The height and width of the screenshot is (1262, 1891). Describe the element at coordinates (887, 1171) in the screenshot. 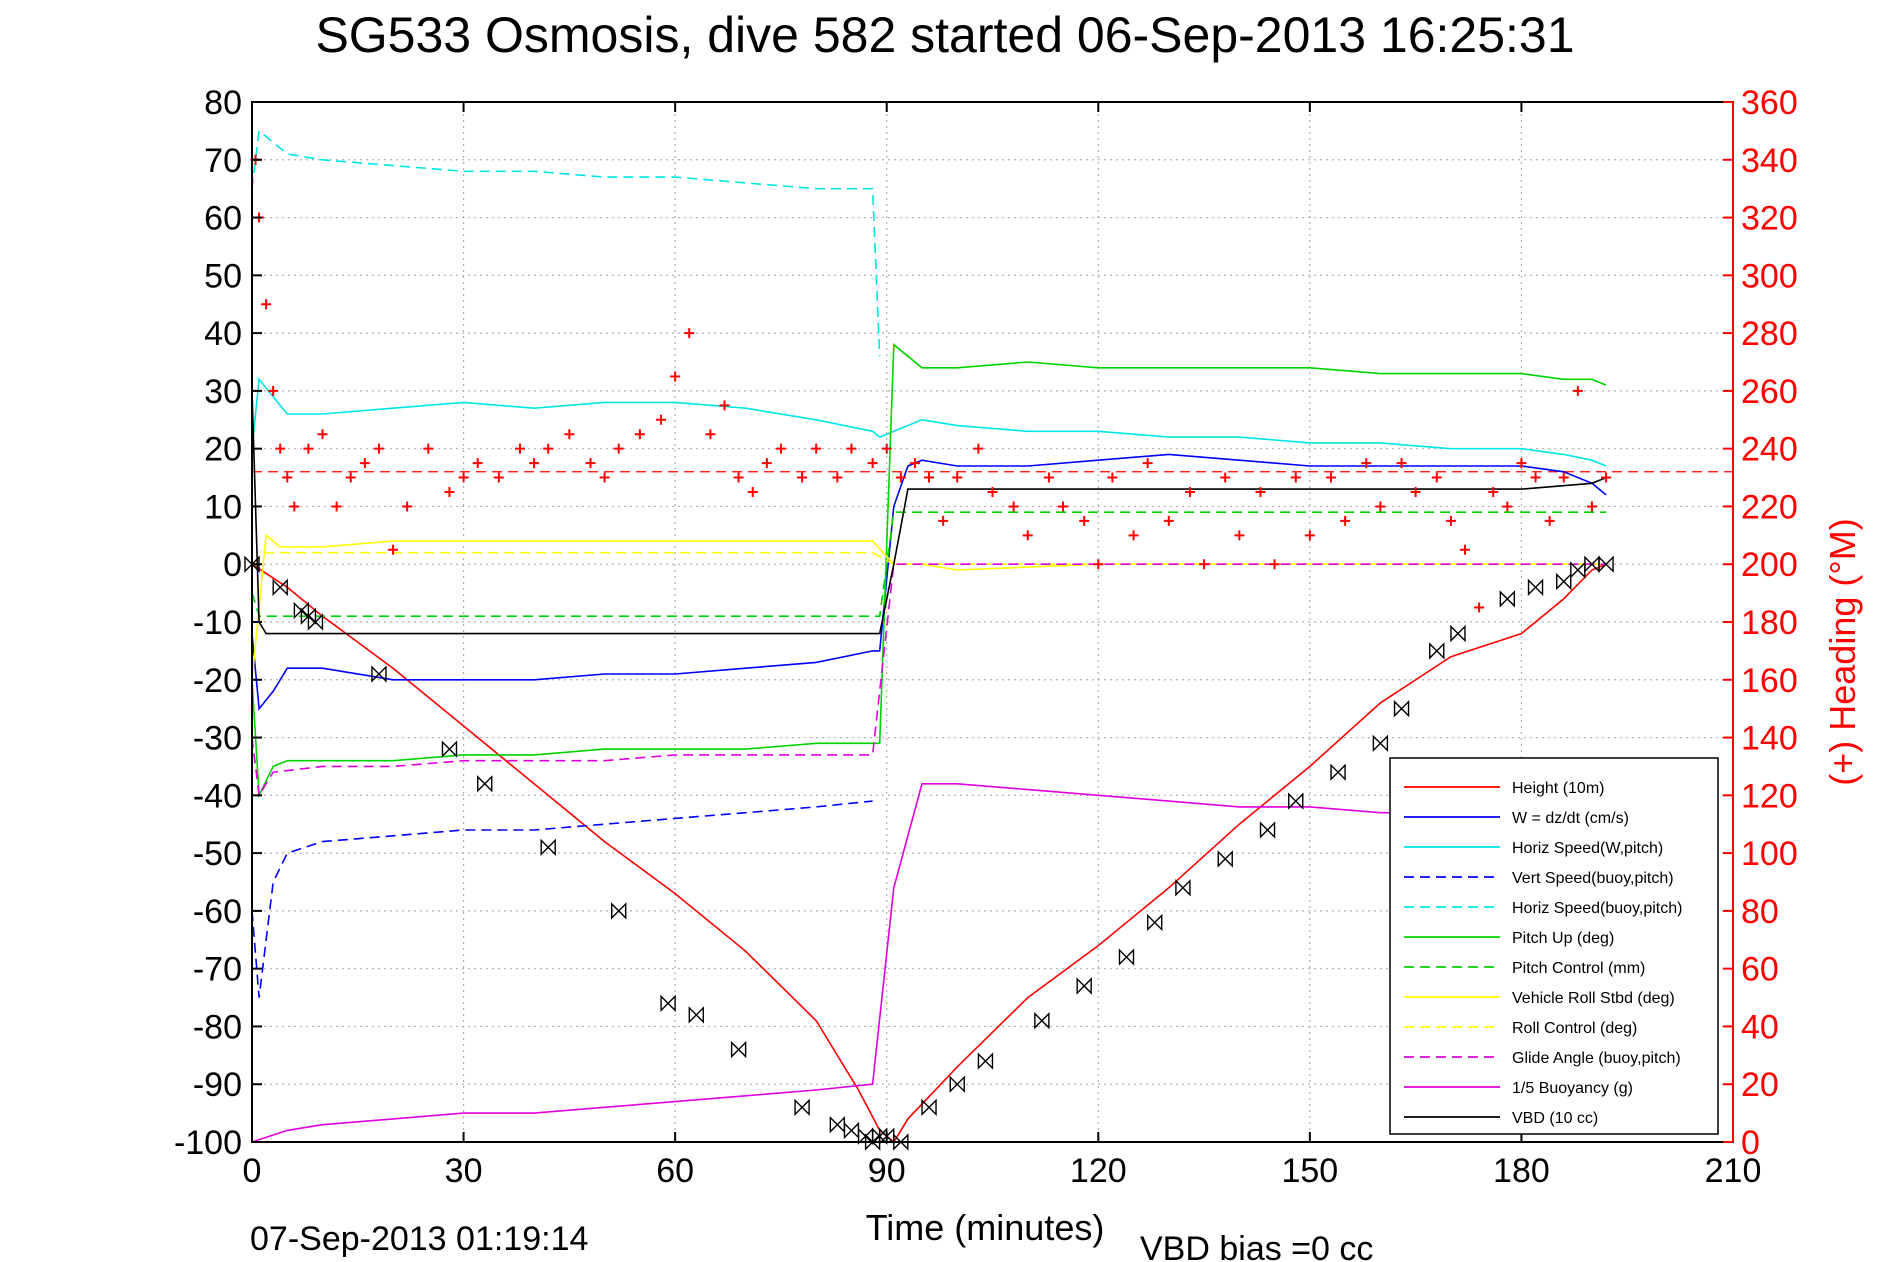

I see `x-tick-label: 90` at that location.